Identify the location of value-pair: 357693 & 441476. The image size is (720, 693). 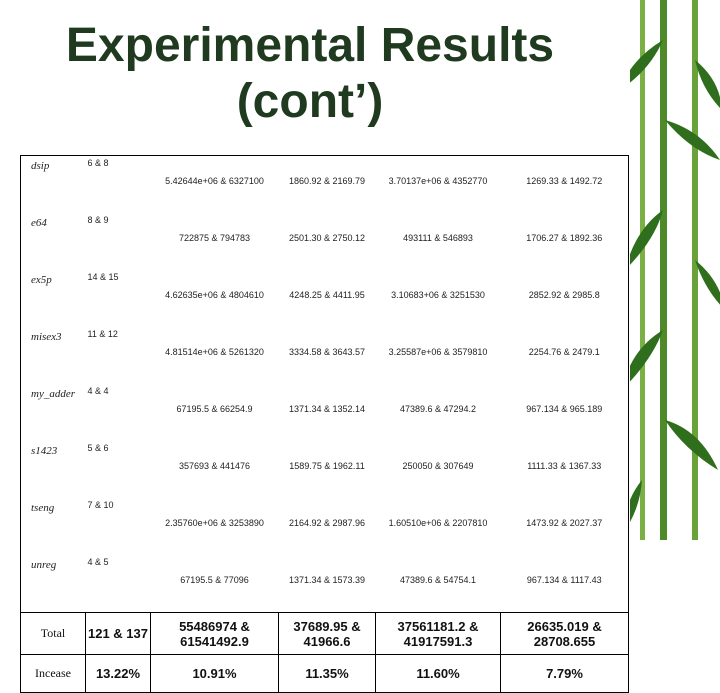
(214, 466).